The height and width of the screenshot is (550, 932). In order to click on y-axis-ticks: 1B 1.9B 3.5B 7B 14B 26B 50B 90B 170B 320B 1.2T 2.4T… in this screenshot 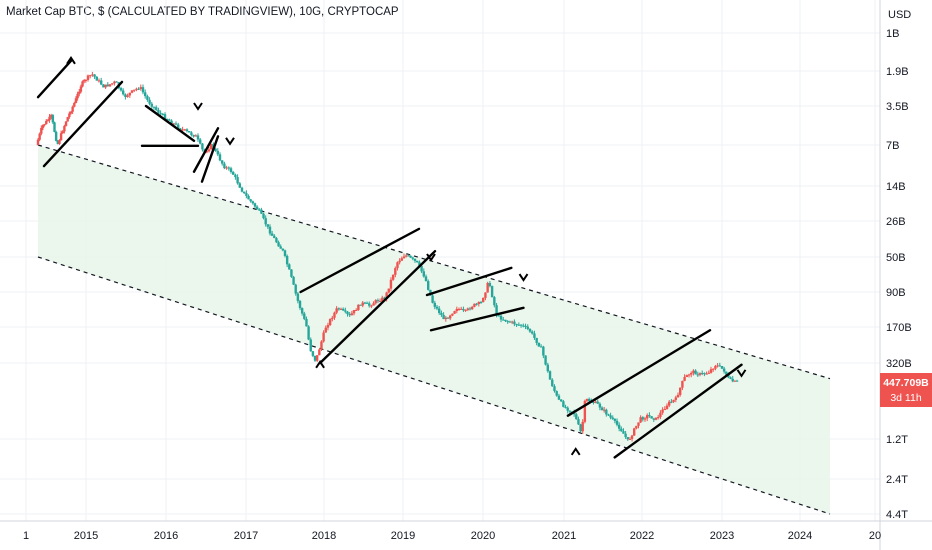, I will do `click(899, 274)`.